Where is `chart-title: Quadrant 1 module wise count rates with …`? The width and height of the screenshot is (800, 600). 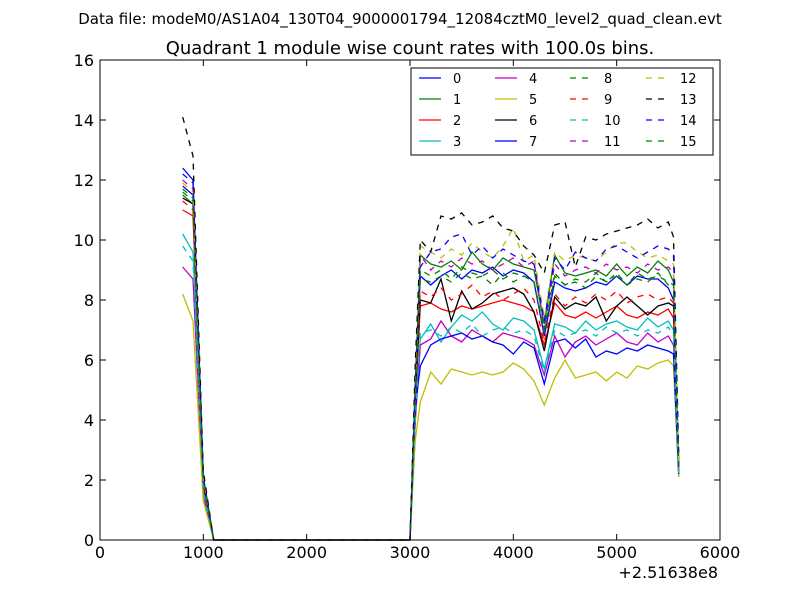 chart-title: Quadrant 1 module wise count rates with … is located at coordinates (410, 48).